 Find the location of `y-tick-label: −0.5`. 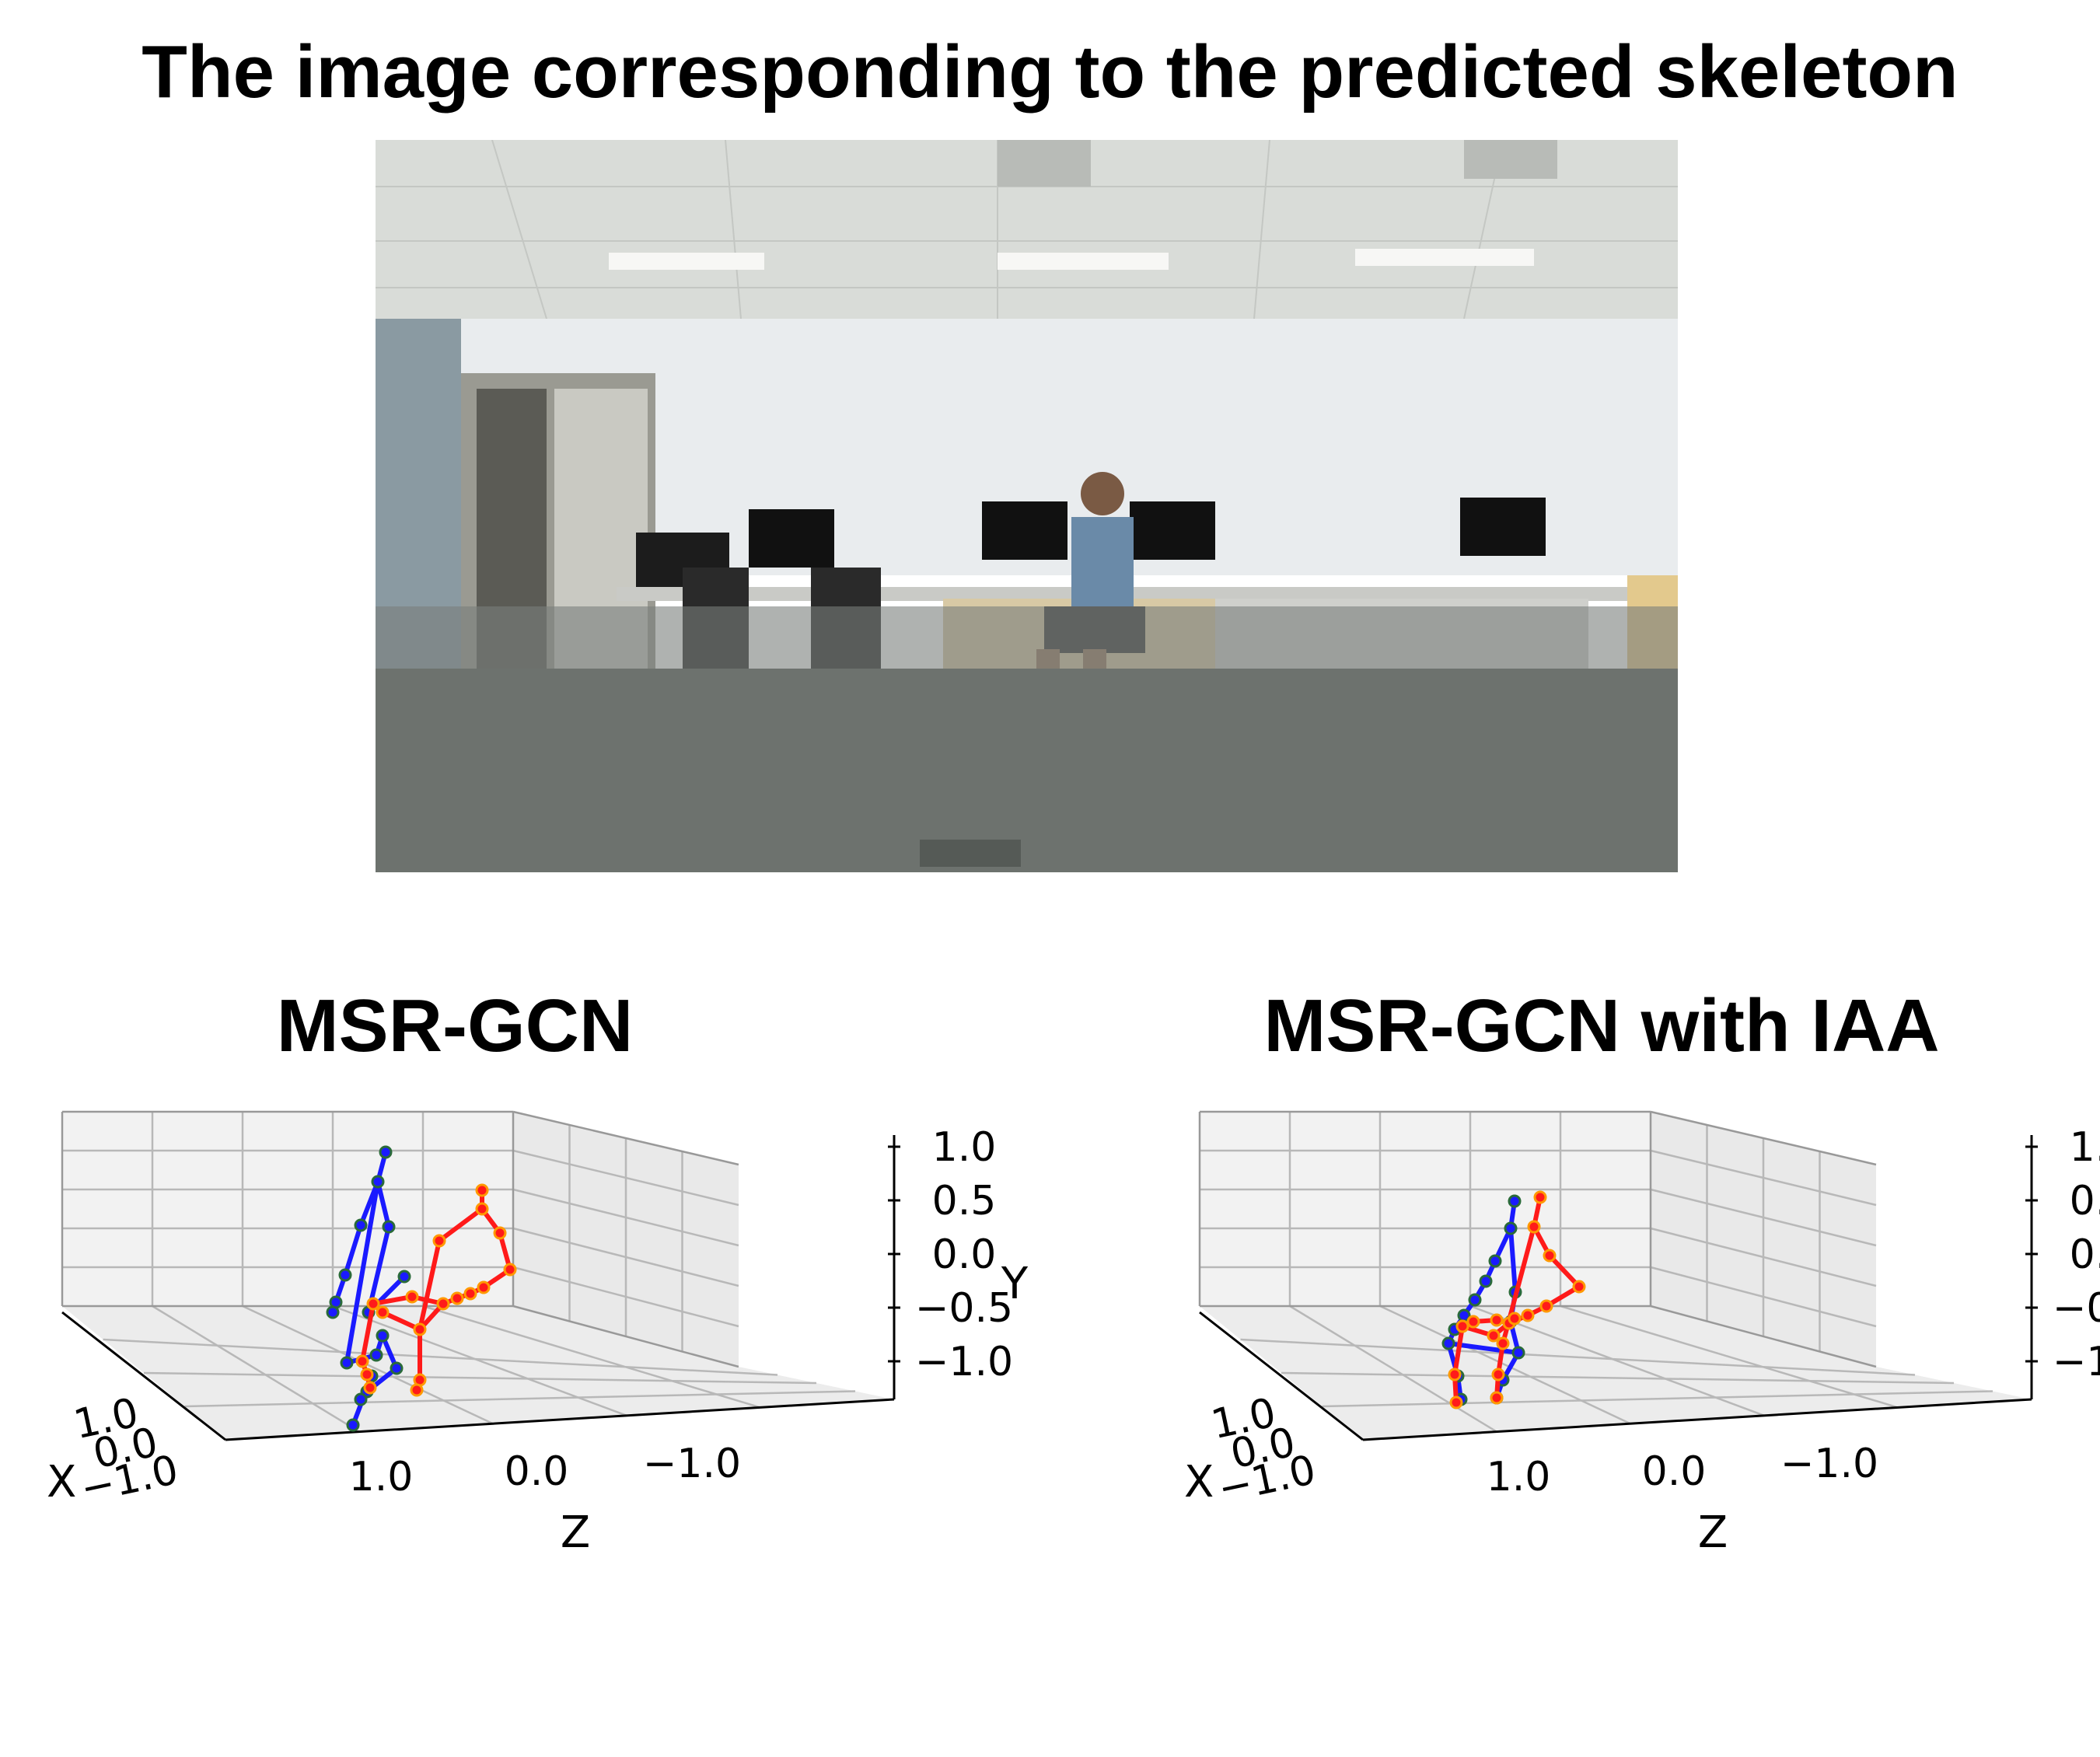

y-tick-label: −0.5 is located at coordinates (964, 1308).